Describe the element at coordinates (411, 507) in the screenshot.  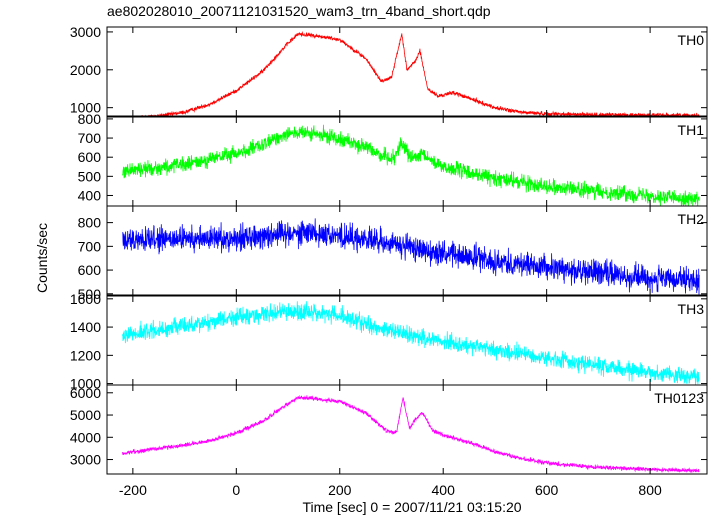
I see `x-axis-label: Time [sec] 0 = 2007/11/21 03:15:20` at that location.